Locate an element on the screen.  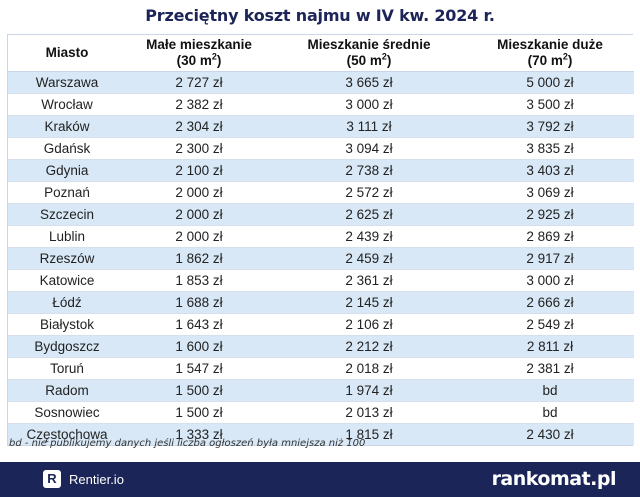
medium-price-cell: 2 212 zł is located at coordinates (369, 345).